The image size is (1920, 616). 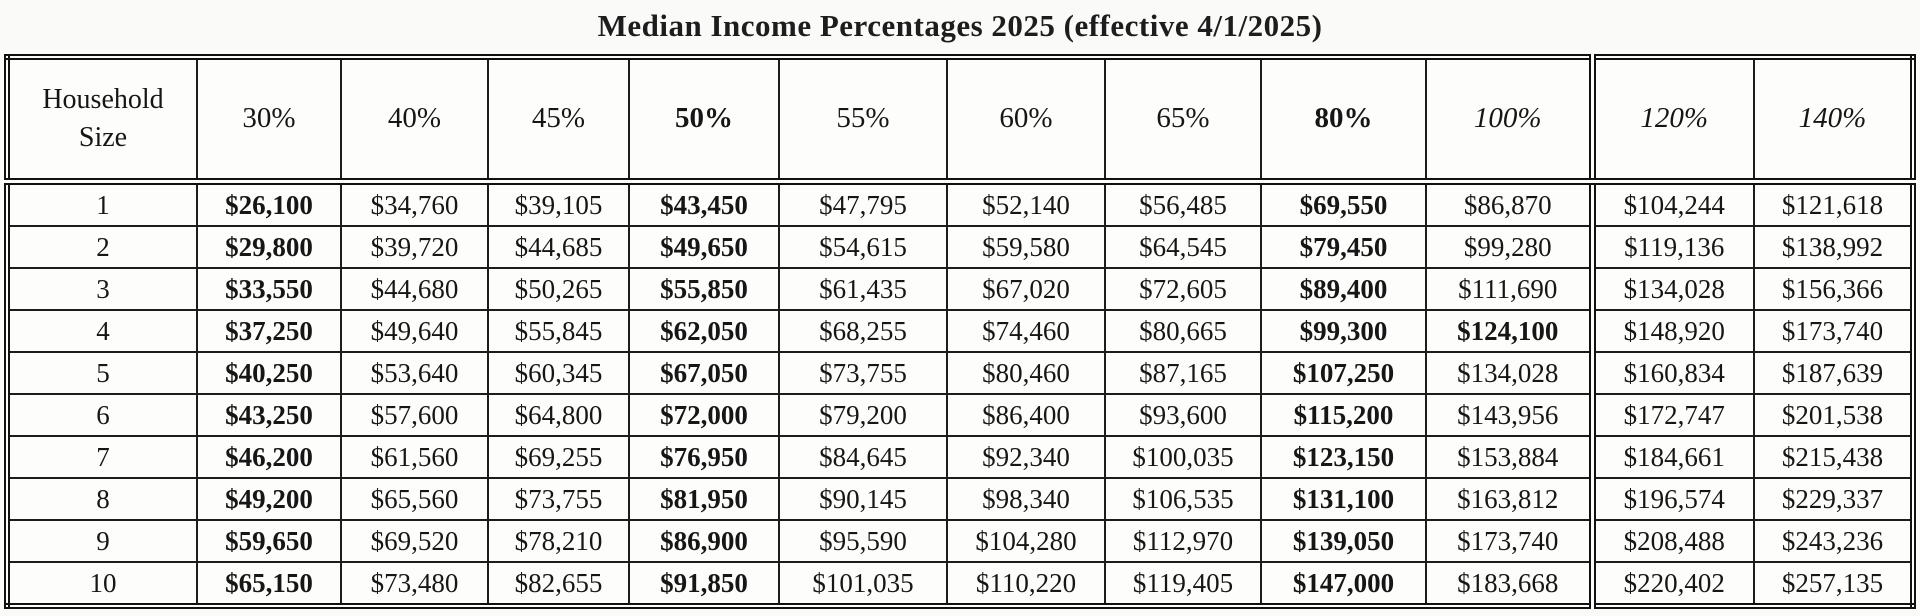 I want to click on income-cell: $60,345, so click(x=558, y=373).